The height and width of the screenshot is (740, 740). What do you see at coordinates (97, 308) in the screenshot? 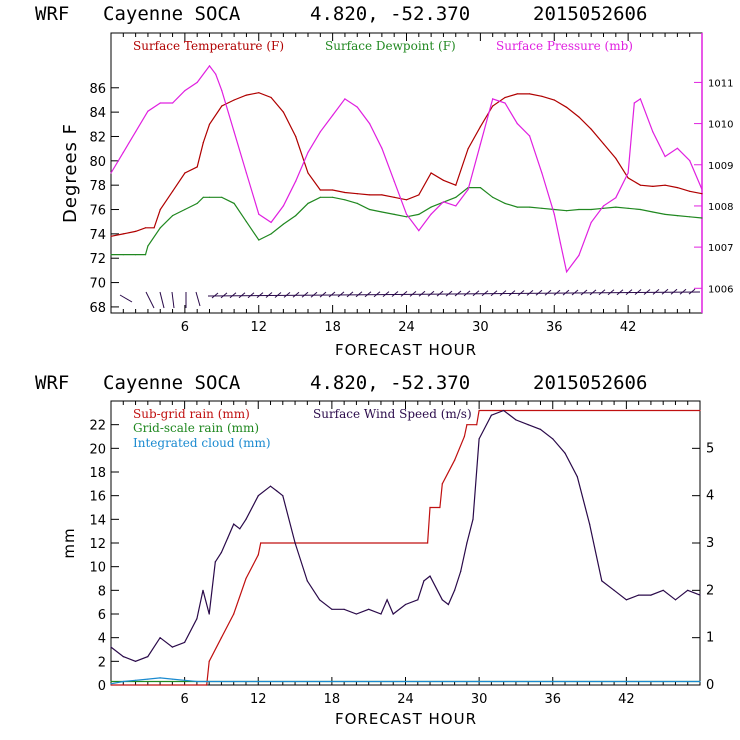
I see `y-tick-label: 68` at bounding box center [97, 308].